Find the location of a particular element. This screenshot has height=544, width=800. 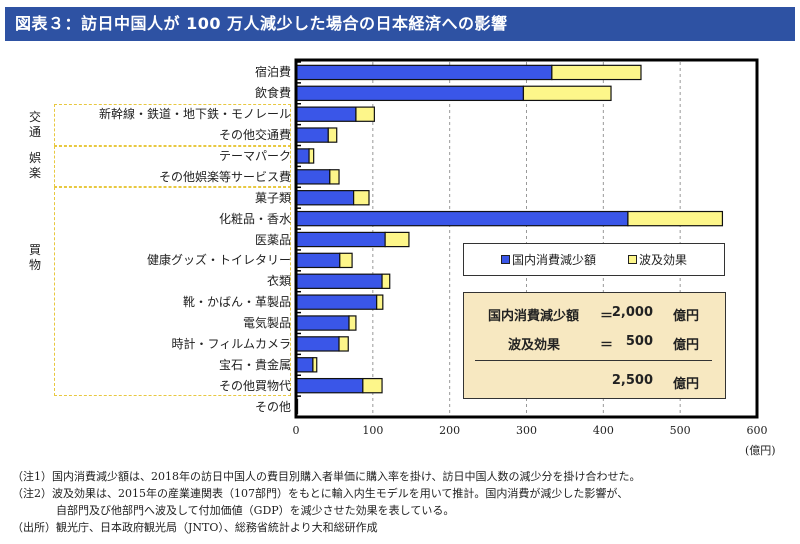

group-label-char: 交 is located at coordinates (34, 117).